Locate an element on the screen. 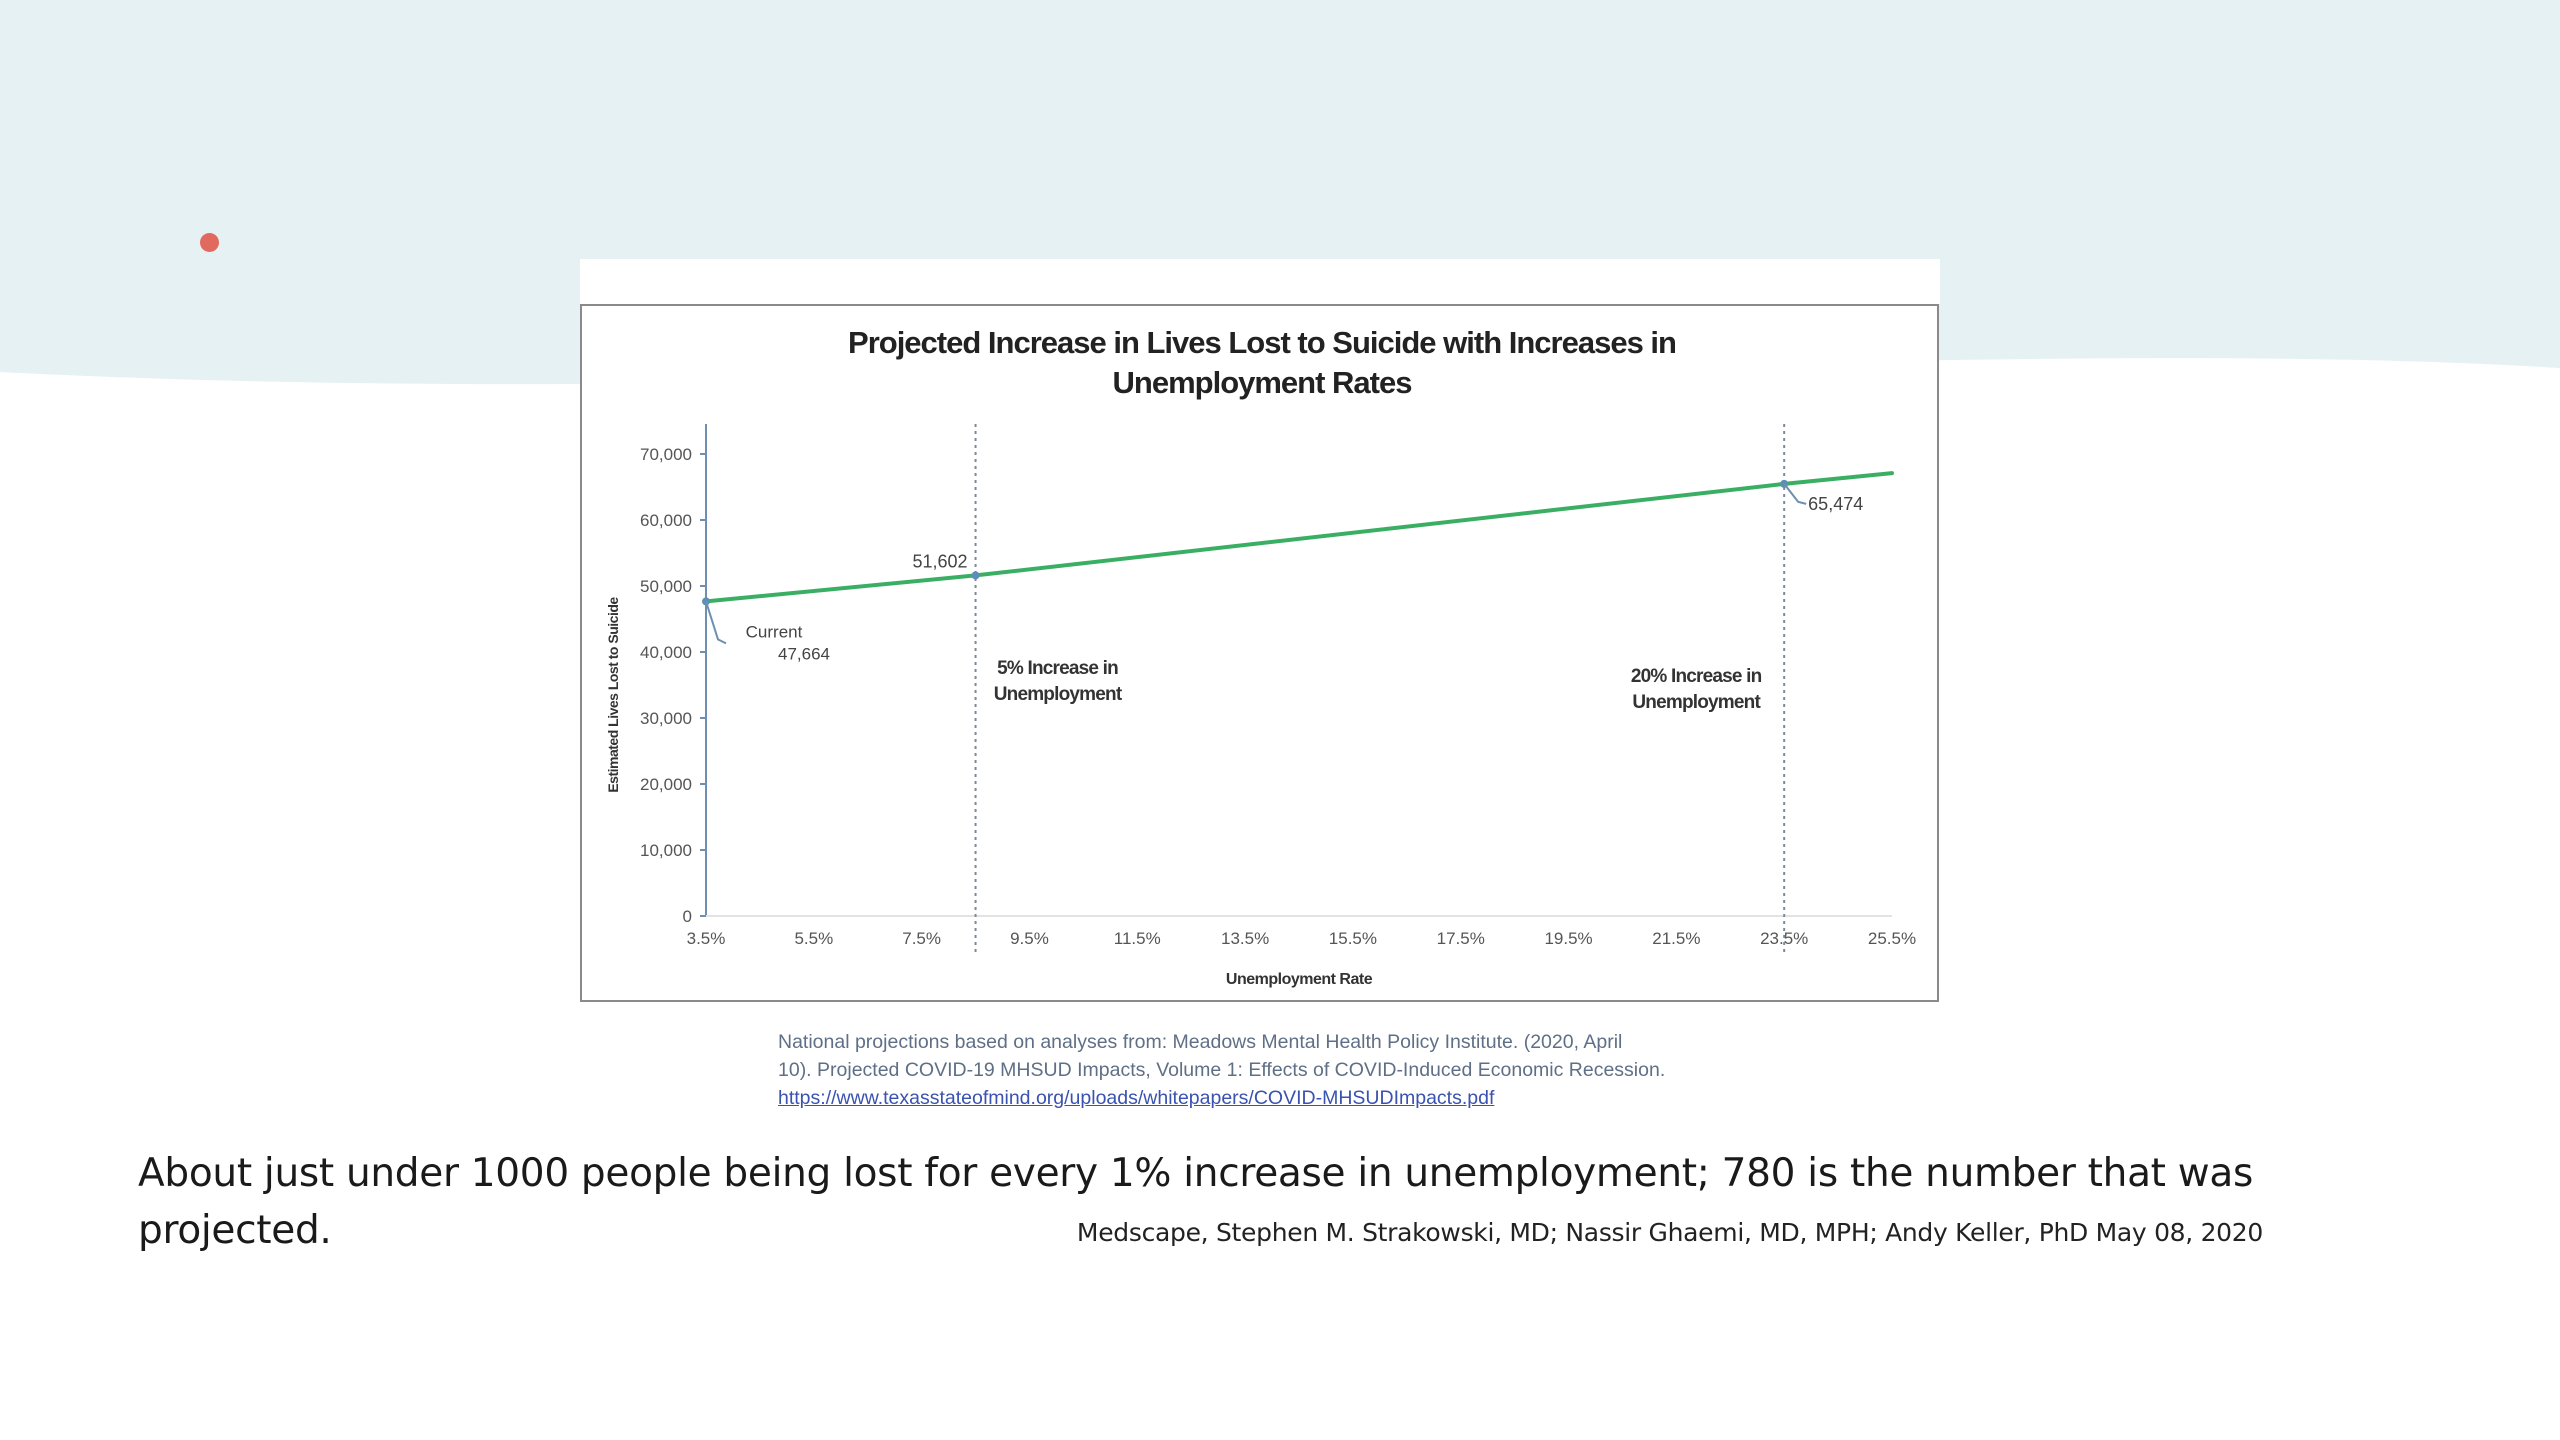  y-tick-label: 0 is located at coordinates (687, 916).